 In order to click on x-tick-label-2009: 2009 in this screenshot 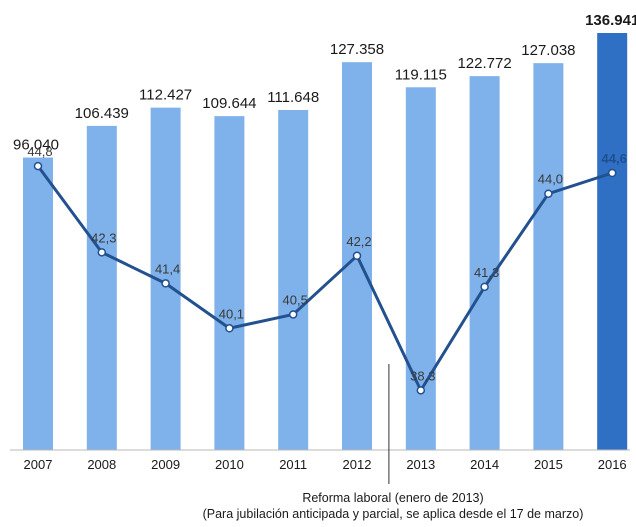, I will do `click(165, 464)`.